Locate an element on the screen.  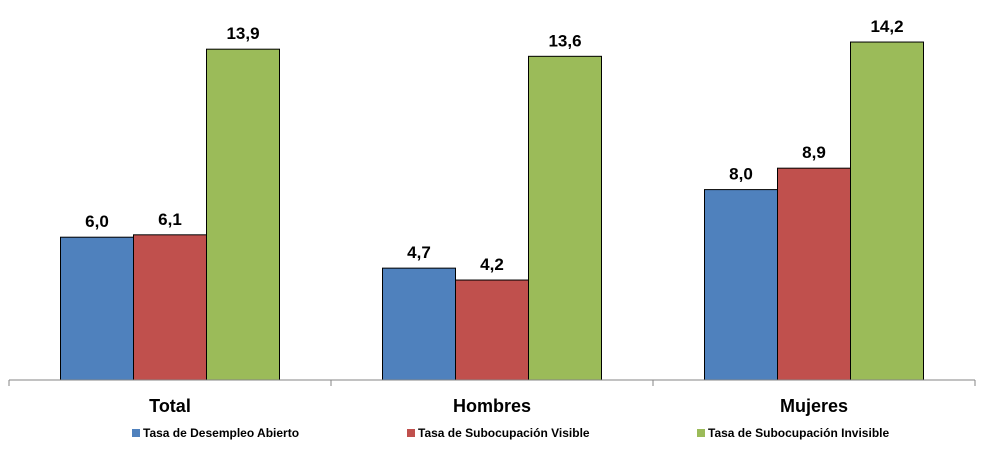
legend-swatch-subocupacion-invisible is located at coordinates (701, 433).